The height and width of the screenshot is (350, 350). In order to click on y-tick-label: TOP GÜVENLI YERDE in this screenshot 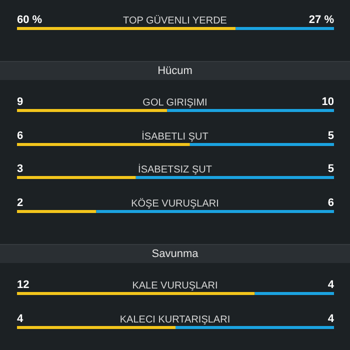, I will do `click(175, 20)`.